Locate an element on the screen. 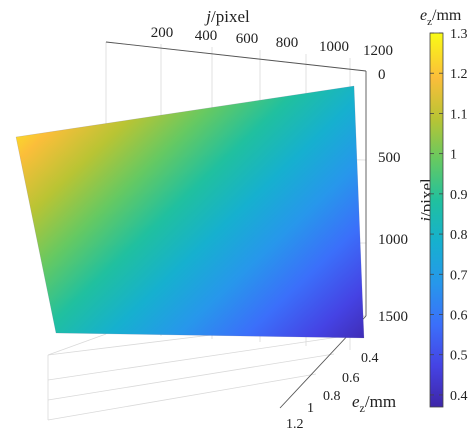 The image size is (474, 441). colorbar-tick-label: 1 is located at coordinates (453, 155).